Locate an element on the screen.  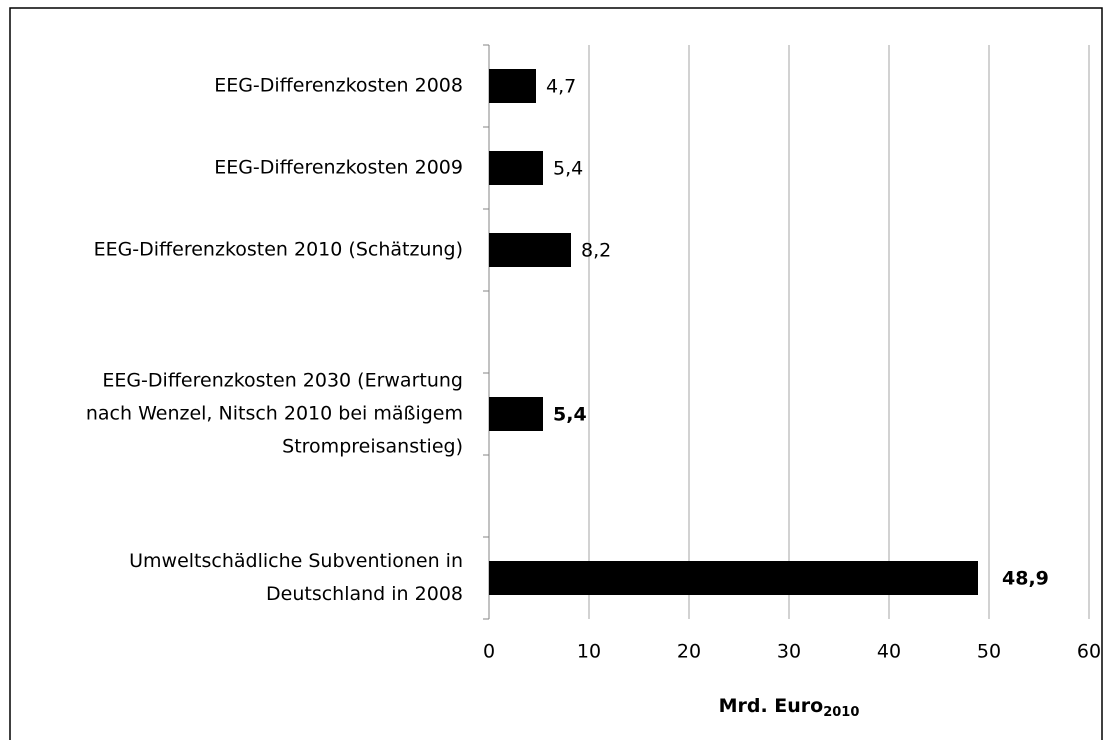
x-tick-label: 0 is located at coordinates (489, 652).